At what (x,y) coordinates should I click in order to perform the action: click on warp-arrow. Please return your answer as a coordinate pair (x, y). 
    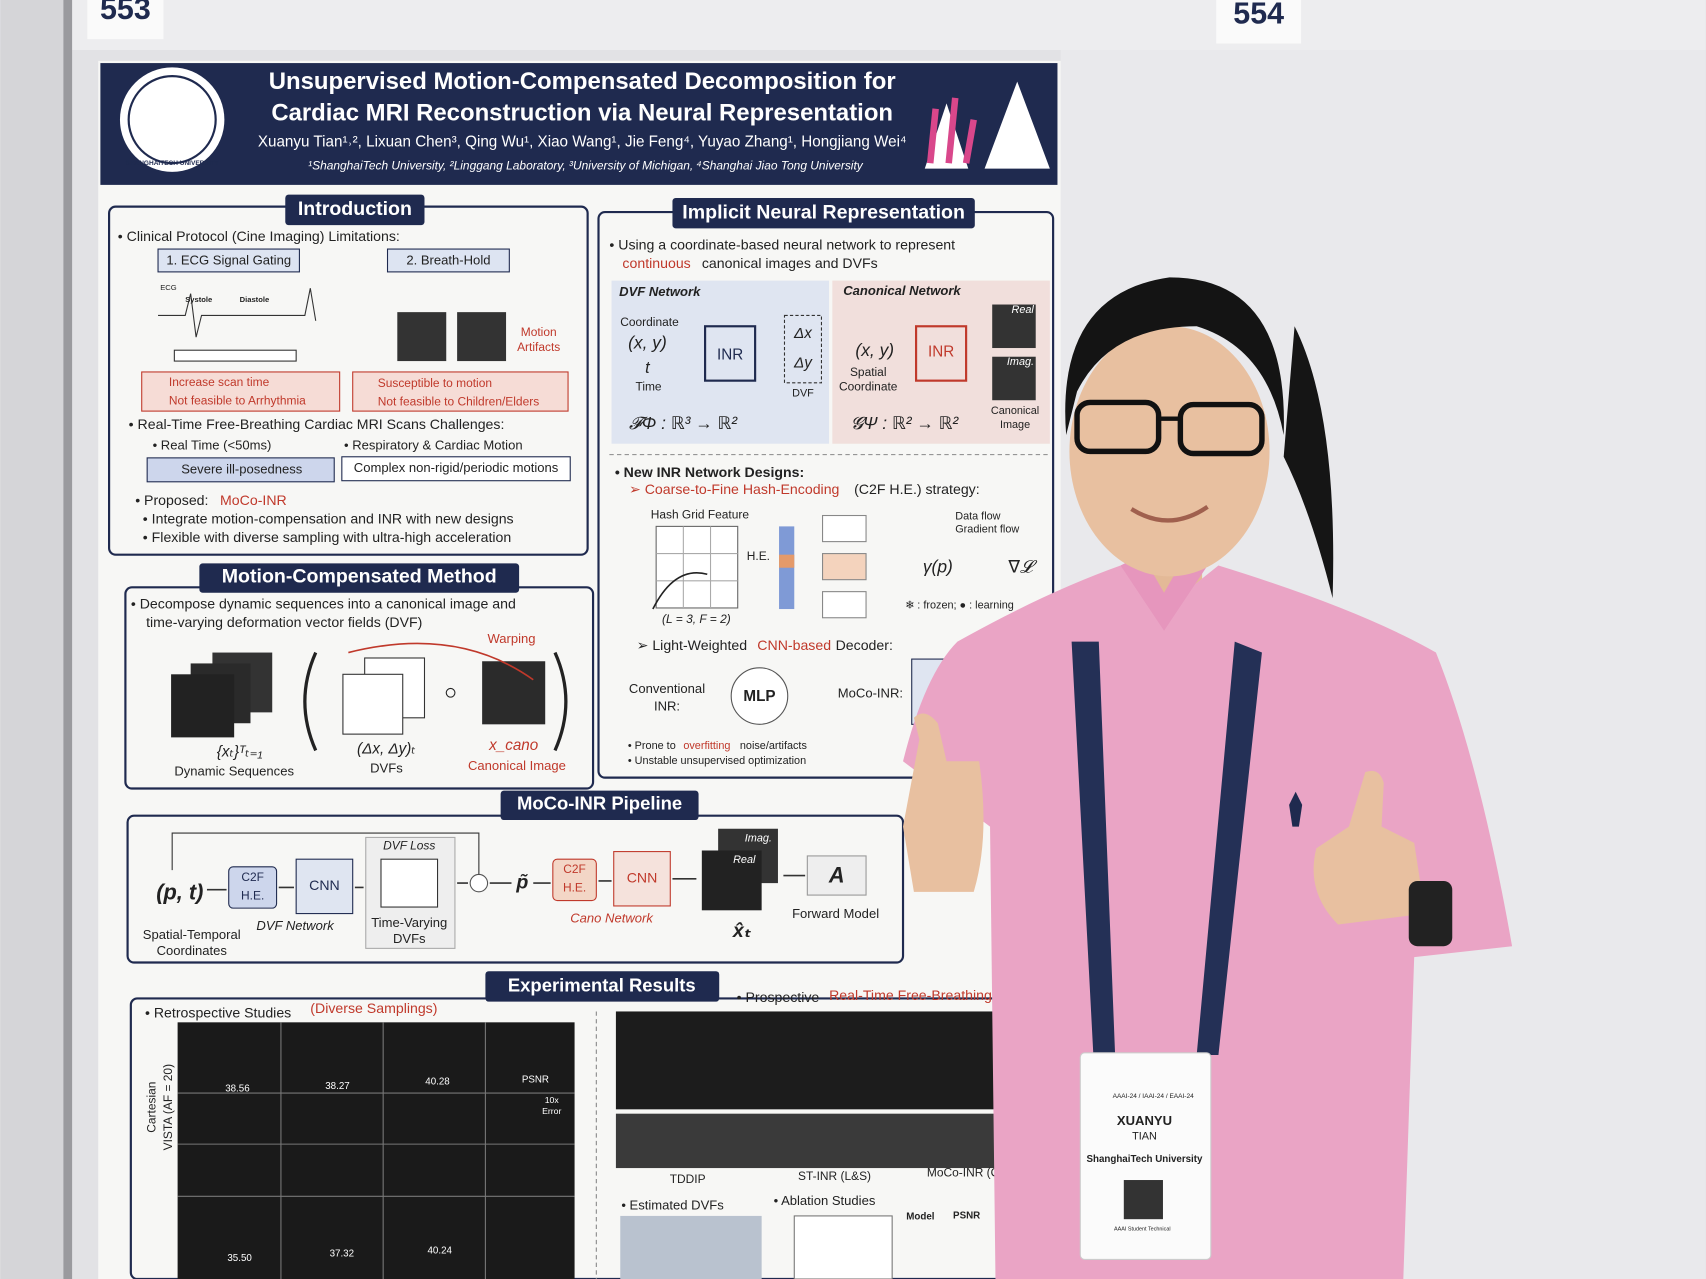
    Looking at the image, I should click on (441, 661).